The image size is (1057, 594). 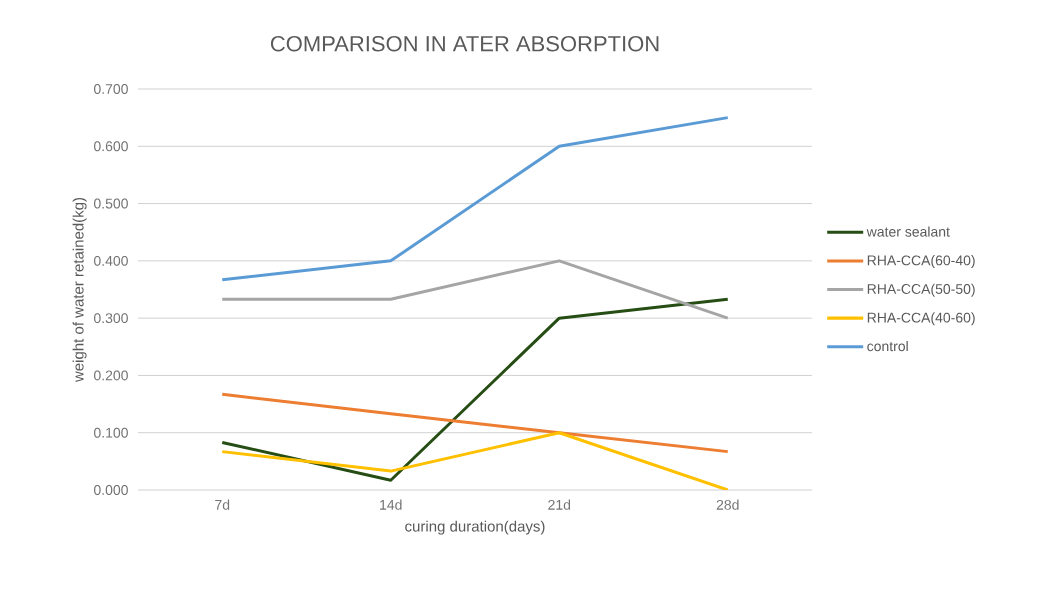 What do you see at coordinates (110, 375) in the screenshot?
I see `y-tick-label: 0.200` at bounding box center [110, 375].